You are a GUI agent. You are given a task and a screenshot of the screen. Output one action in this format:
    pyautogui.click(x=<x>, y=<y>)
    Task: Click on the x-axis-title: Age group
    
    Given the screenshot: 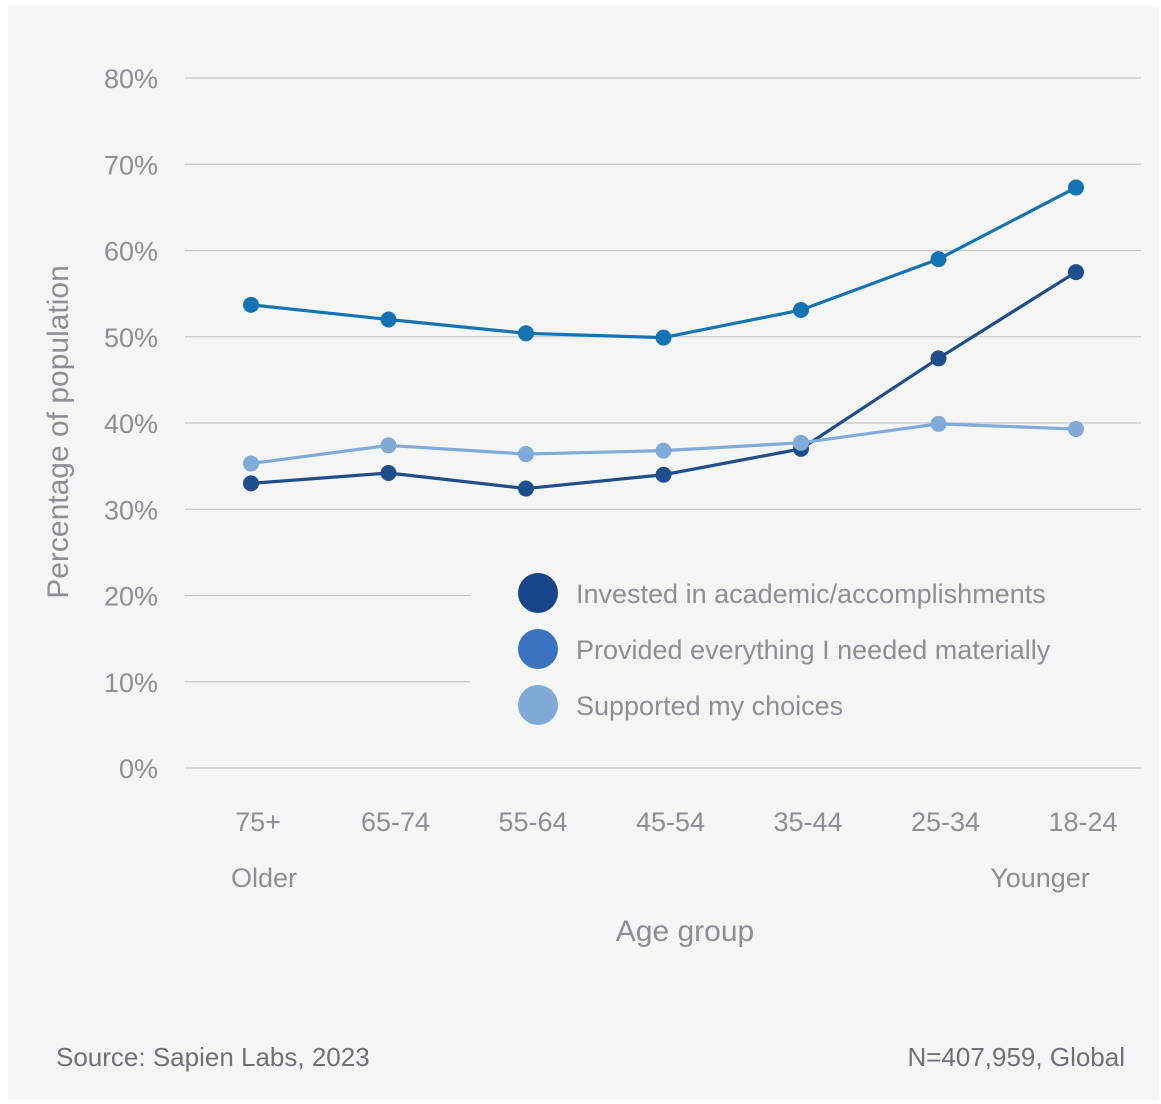 What is the action you would take?
    pyautogui.click(x=685, y=931)
    